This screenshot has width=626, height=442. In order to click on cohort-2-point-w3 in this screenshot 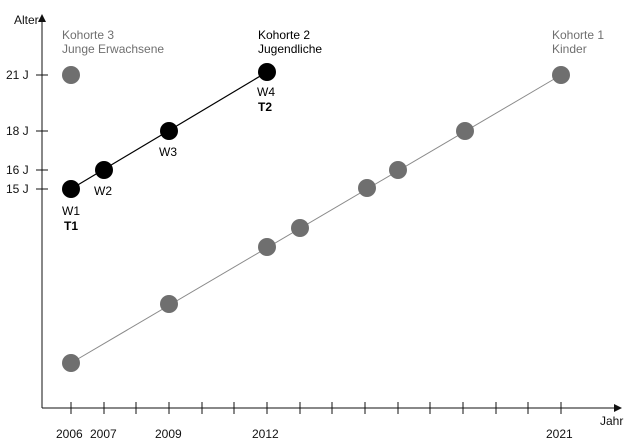, I will do `click(169, 131)`.